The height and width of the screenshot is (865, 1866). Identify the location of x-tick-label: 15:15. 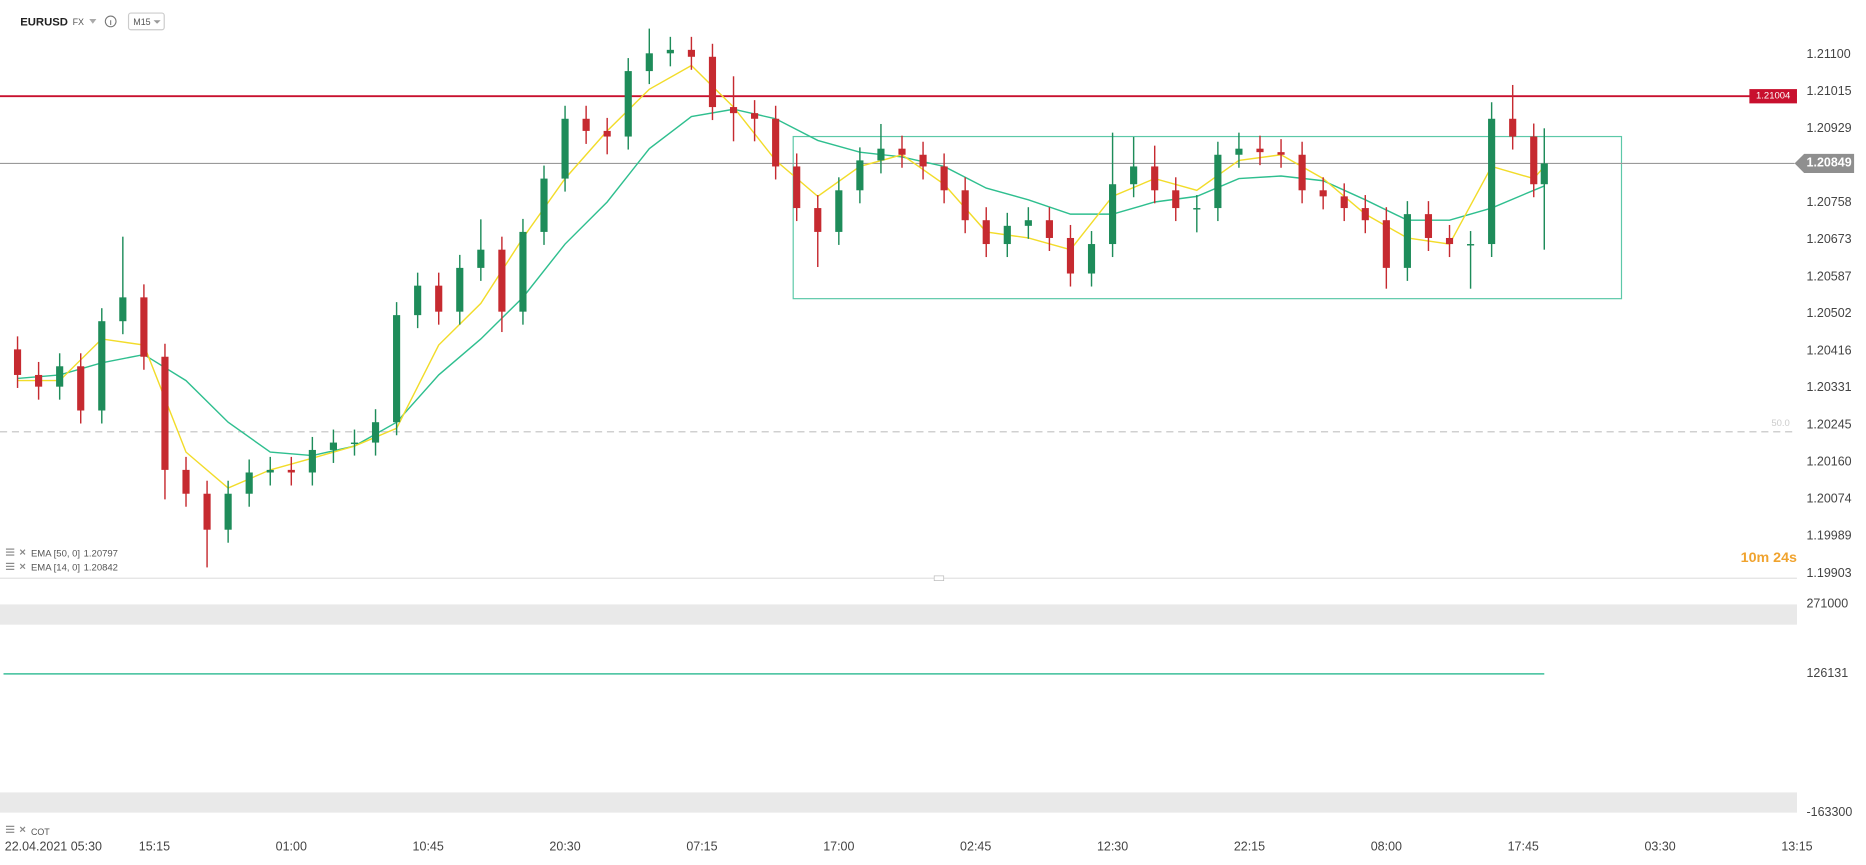
(154, 846).